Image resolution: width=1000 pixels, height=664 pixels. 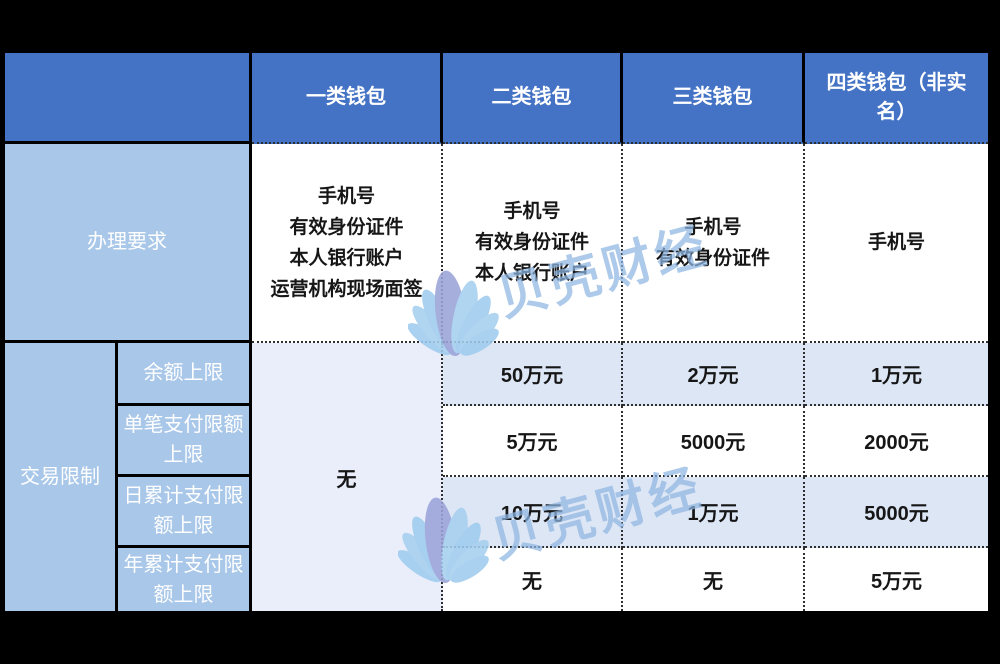 What do you see at coordinates (61, 477) in the screenshot?
I see `row-group-label-limits: 交易限制` at bounding box center [61, 477].